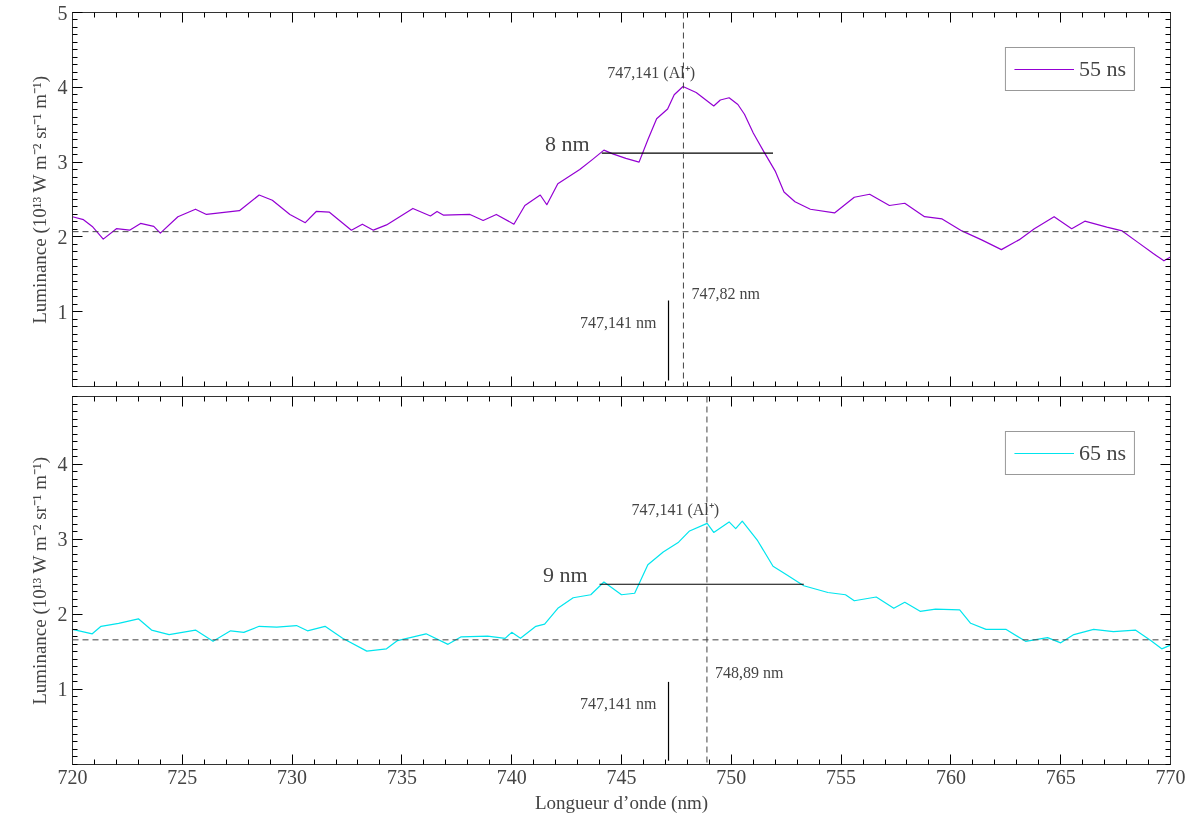 The width and height of the screenshot is (1204, 834). I want to click on x-tick-label: 760, so click(950, 776).